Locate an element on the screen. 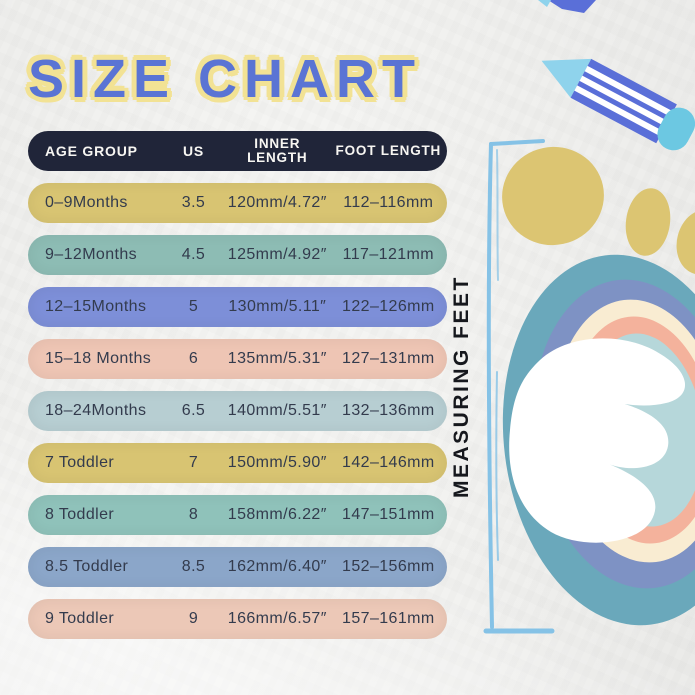 The image size is (695, 695). cell-age-group: 15–18 Months is located at coordinates (98, 358).